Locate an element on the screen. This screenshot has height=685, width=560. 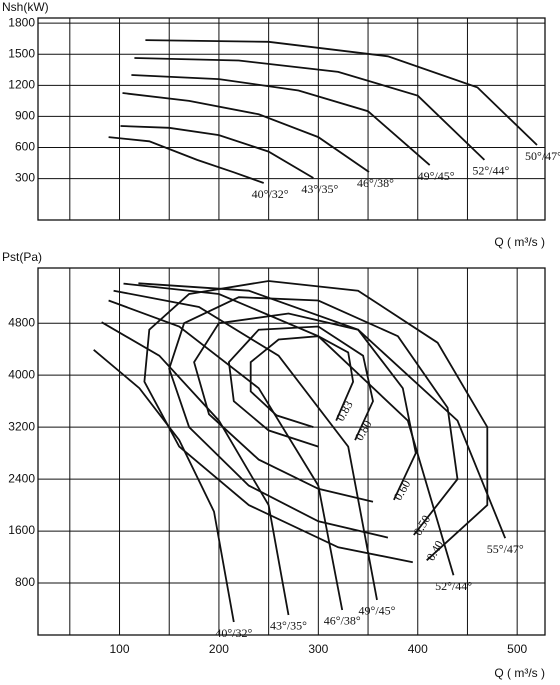
y-tick-label: 300 is located at coordinates (25, 178).